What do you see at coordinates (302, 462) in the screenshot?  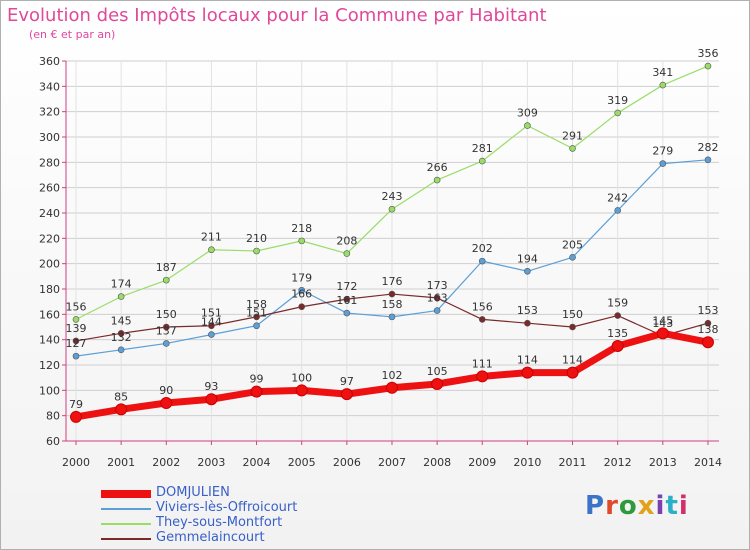 I see `x-tick-label: 2005` at bounding box center [302, 462].